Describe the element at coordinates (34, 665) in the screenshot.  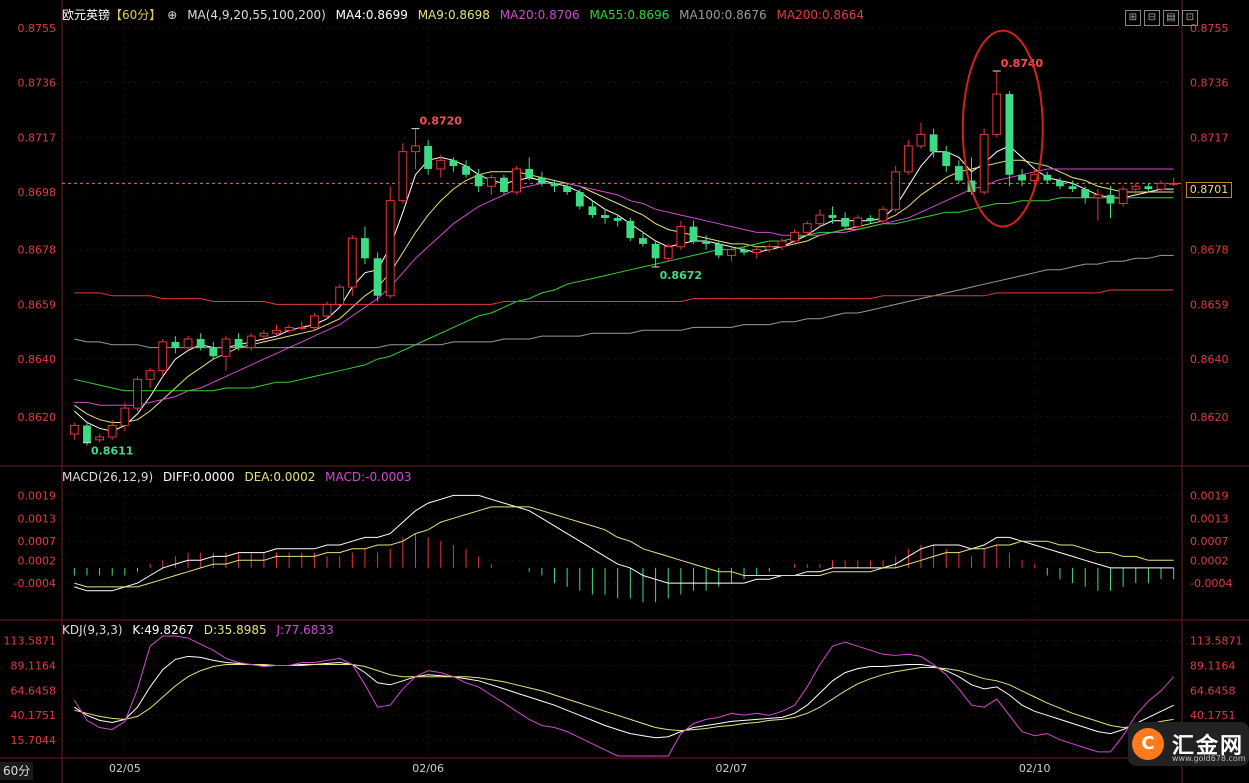
I see `kdj-y-tick-left: 89.1164` at that location.